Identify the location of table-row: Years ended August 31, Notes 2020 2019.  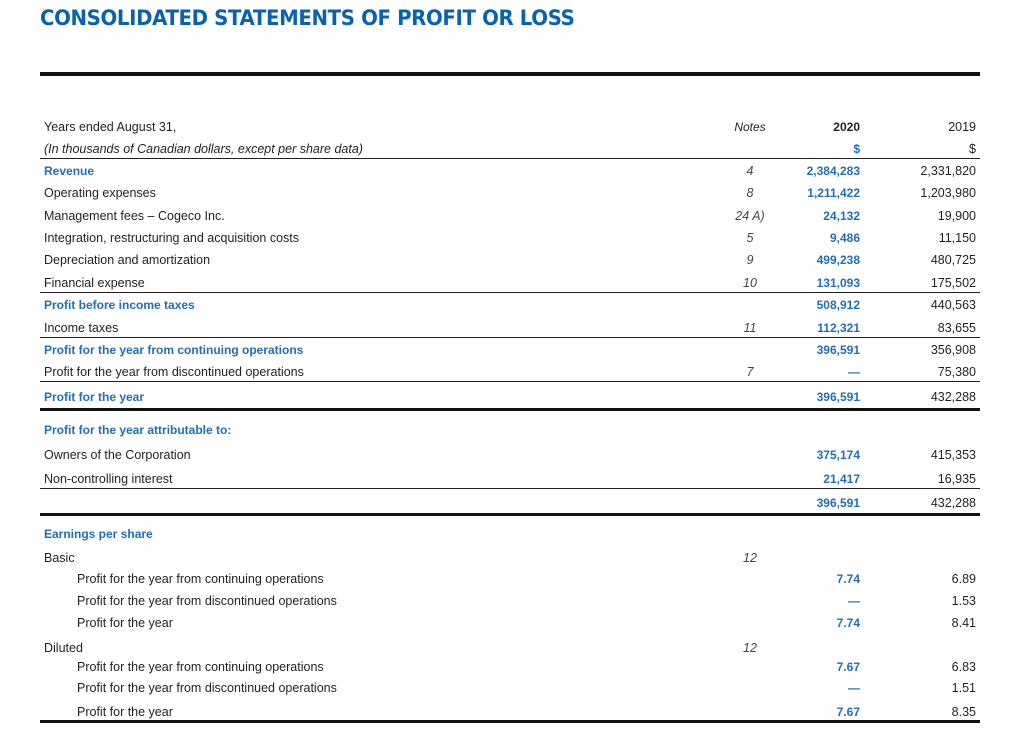
(510, 127).